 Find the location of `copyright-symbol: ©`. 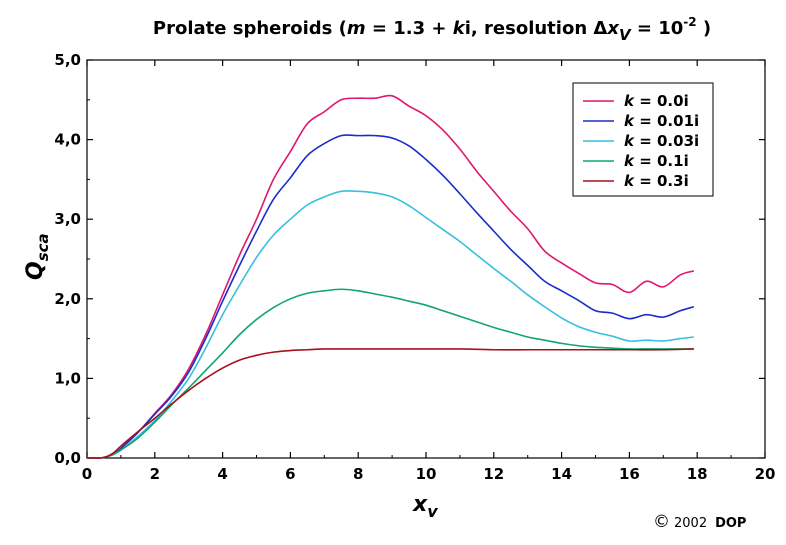

copyright-symbol: © is located at coordinates (661, 522).